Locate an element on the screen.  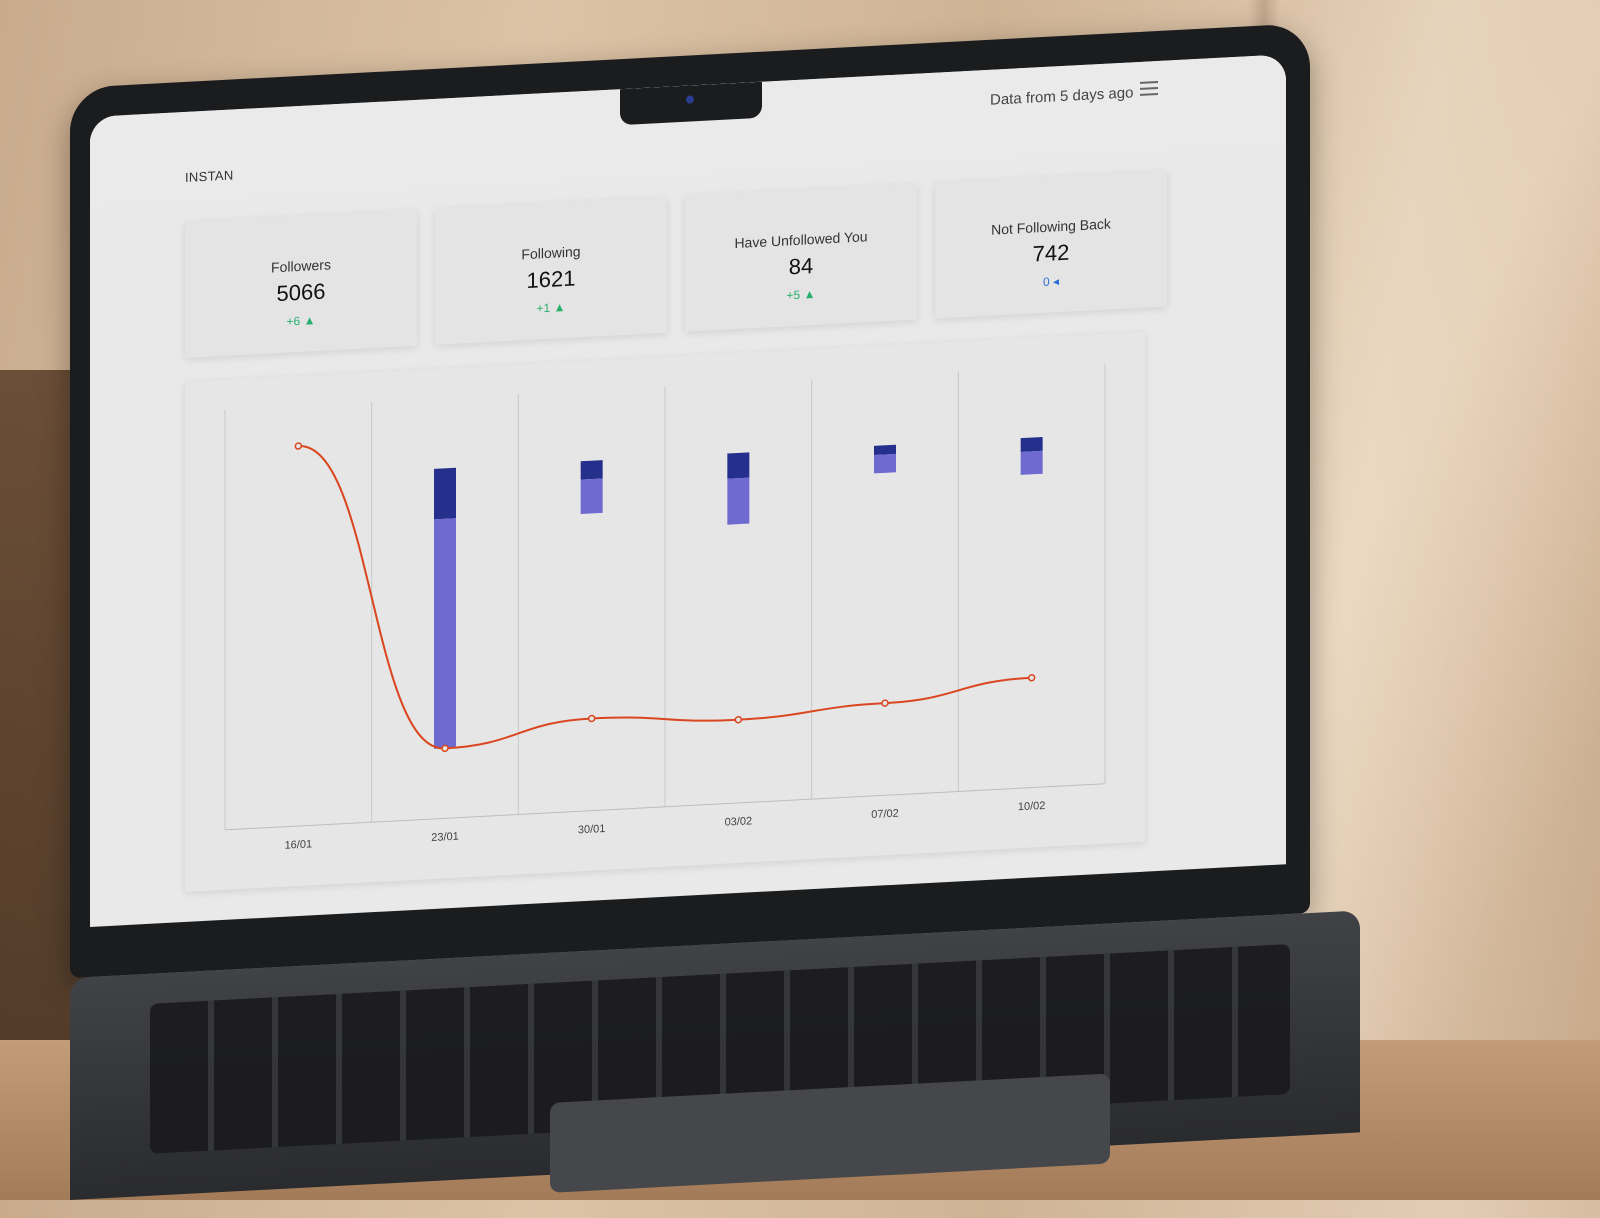
camera-notch is located at coordinates (691, 103).